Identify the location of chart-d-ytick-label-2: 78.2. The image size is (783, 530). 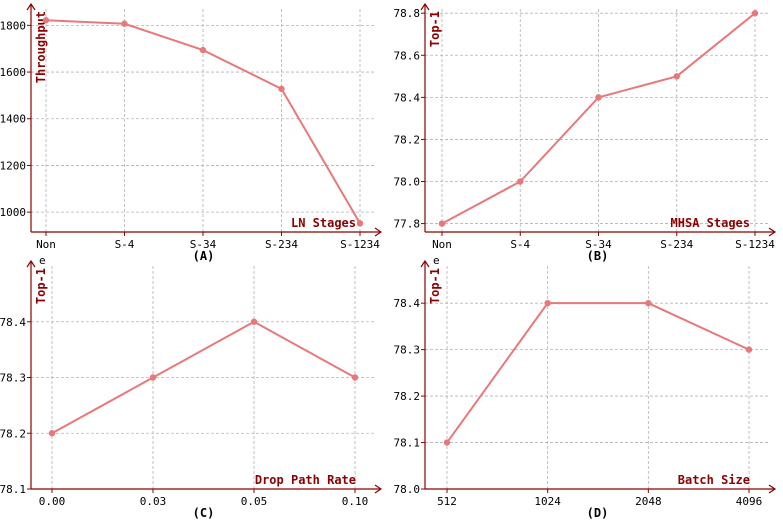
(407, 396).